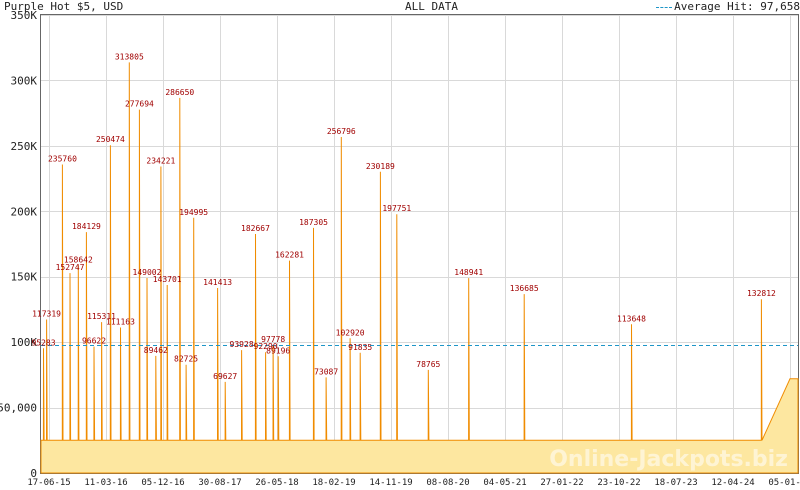 This screenshot has height=490, width=800. What do you see at coordinates (186, 359) in the screenshot?
I see `peak-label: 82725` at bounding box center [186, 359].